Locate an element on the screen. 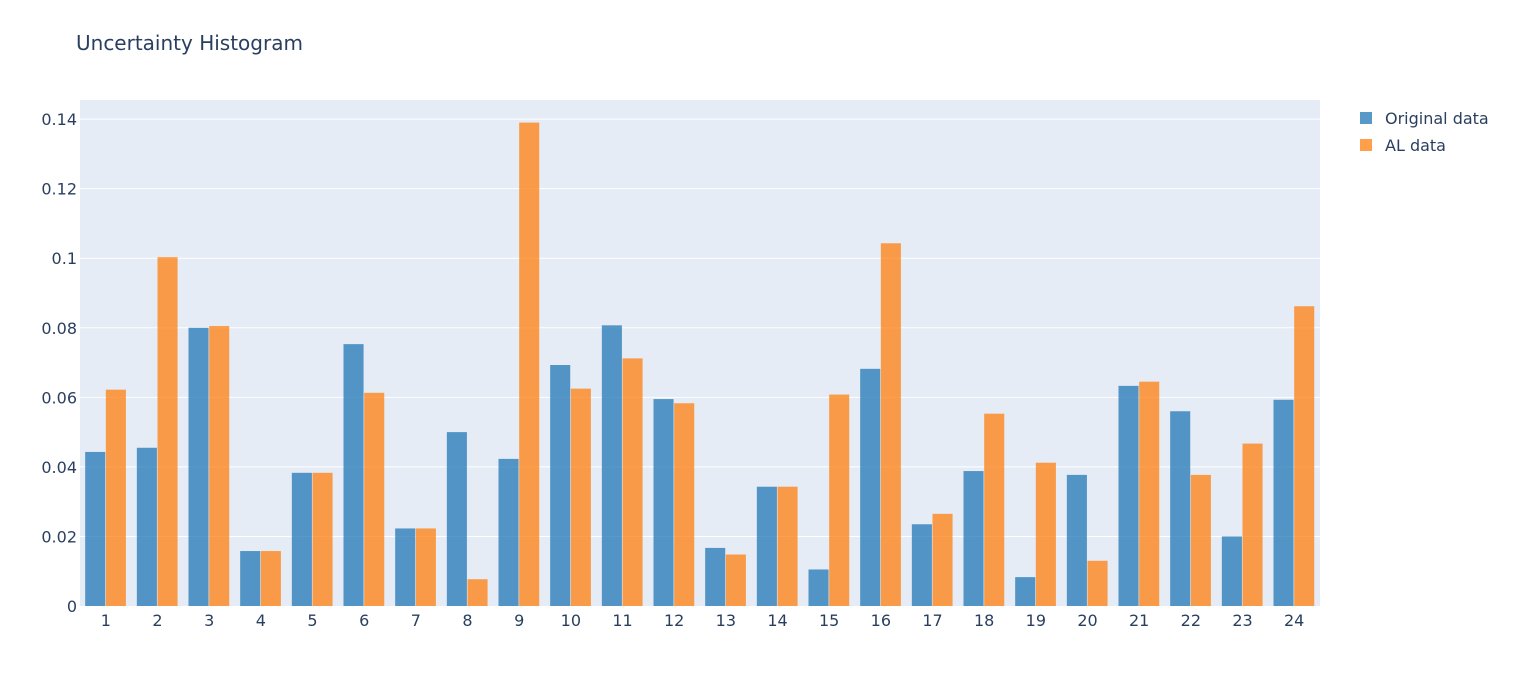  legend-item-original: Original data is located at coordinates (1424, 118).